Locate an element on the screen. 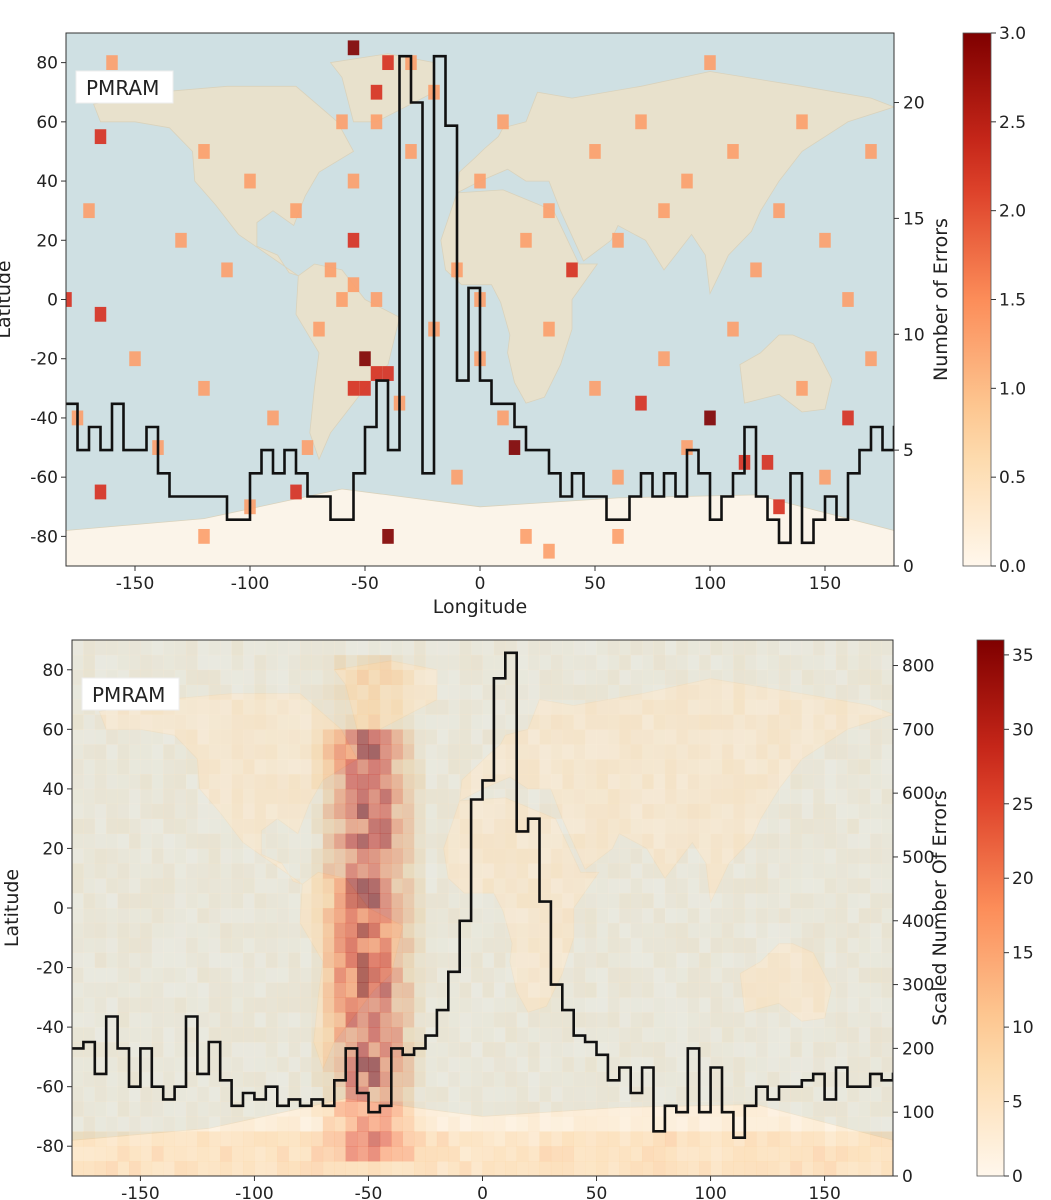 The width and height of the screenshot is (1051, 1200). y-tick-label: 60 is located at coordinates (47, 123).